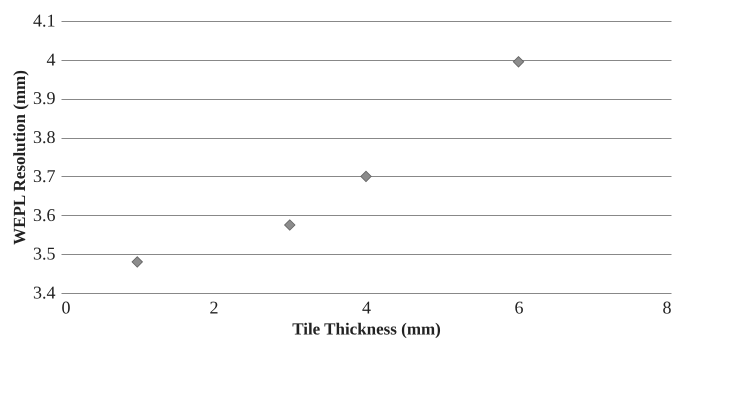  What do you see at coordinates (214, 308) in the screenshot?
I see `x-tick-label: 2` at bounding box center [214, 308].